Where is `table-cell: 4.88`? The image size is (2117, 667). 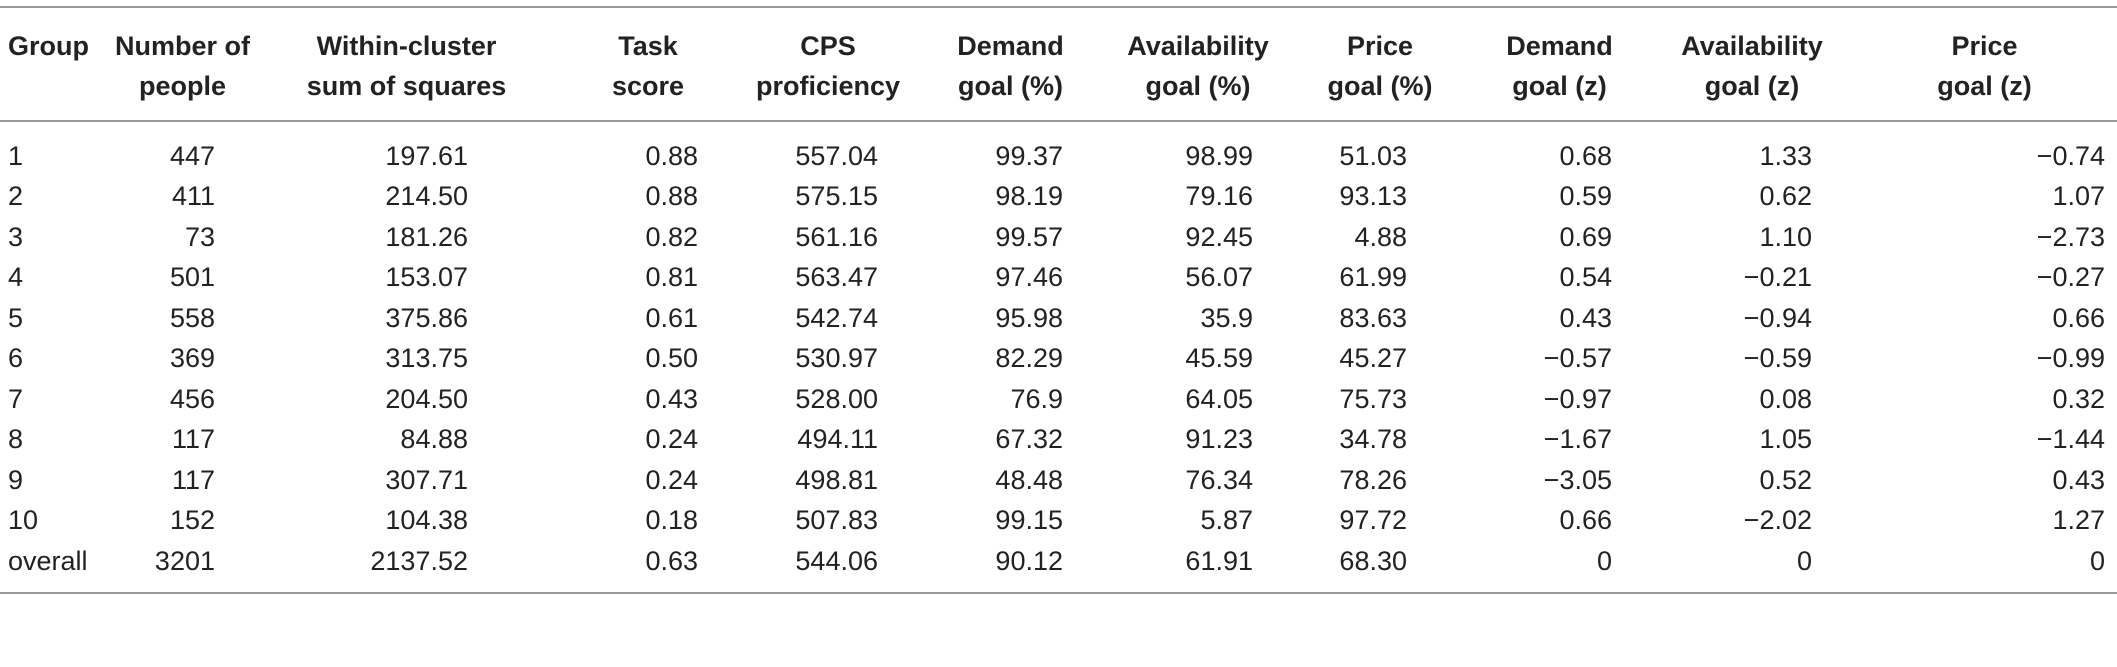 table-cell: 4.88 is located at coordinates (1380, 236).